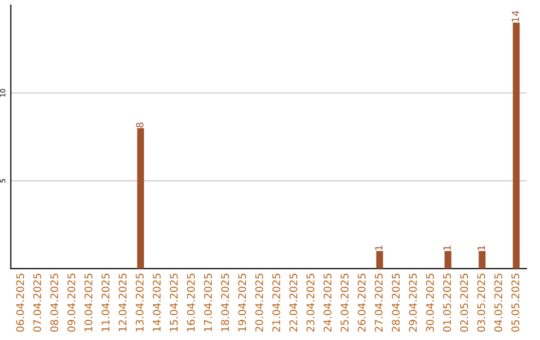 The width and height of the screenshot is (540, 340). What do you see at coordinates (190, 303) in the screenshot?
I see `x-tick-label: 16.04.2025` at bounding box center [190, 303].